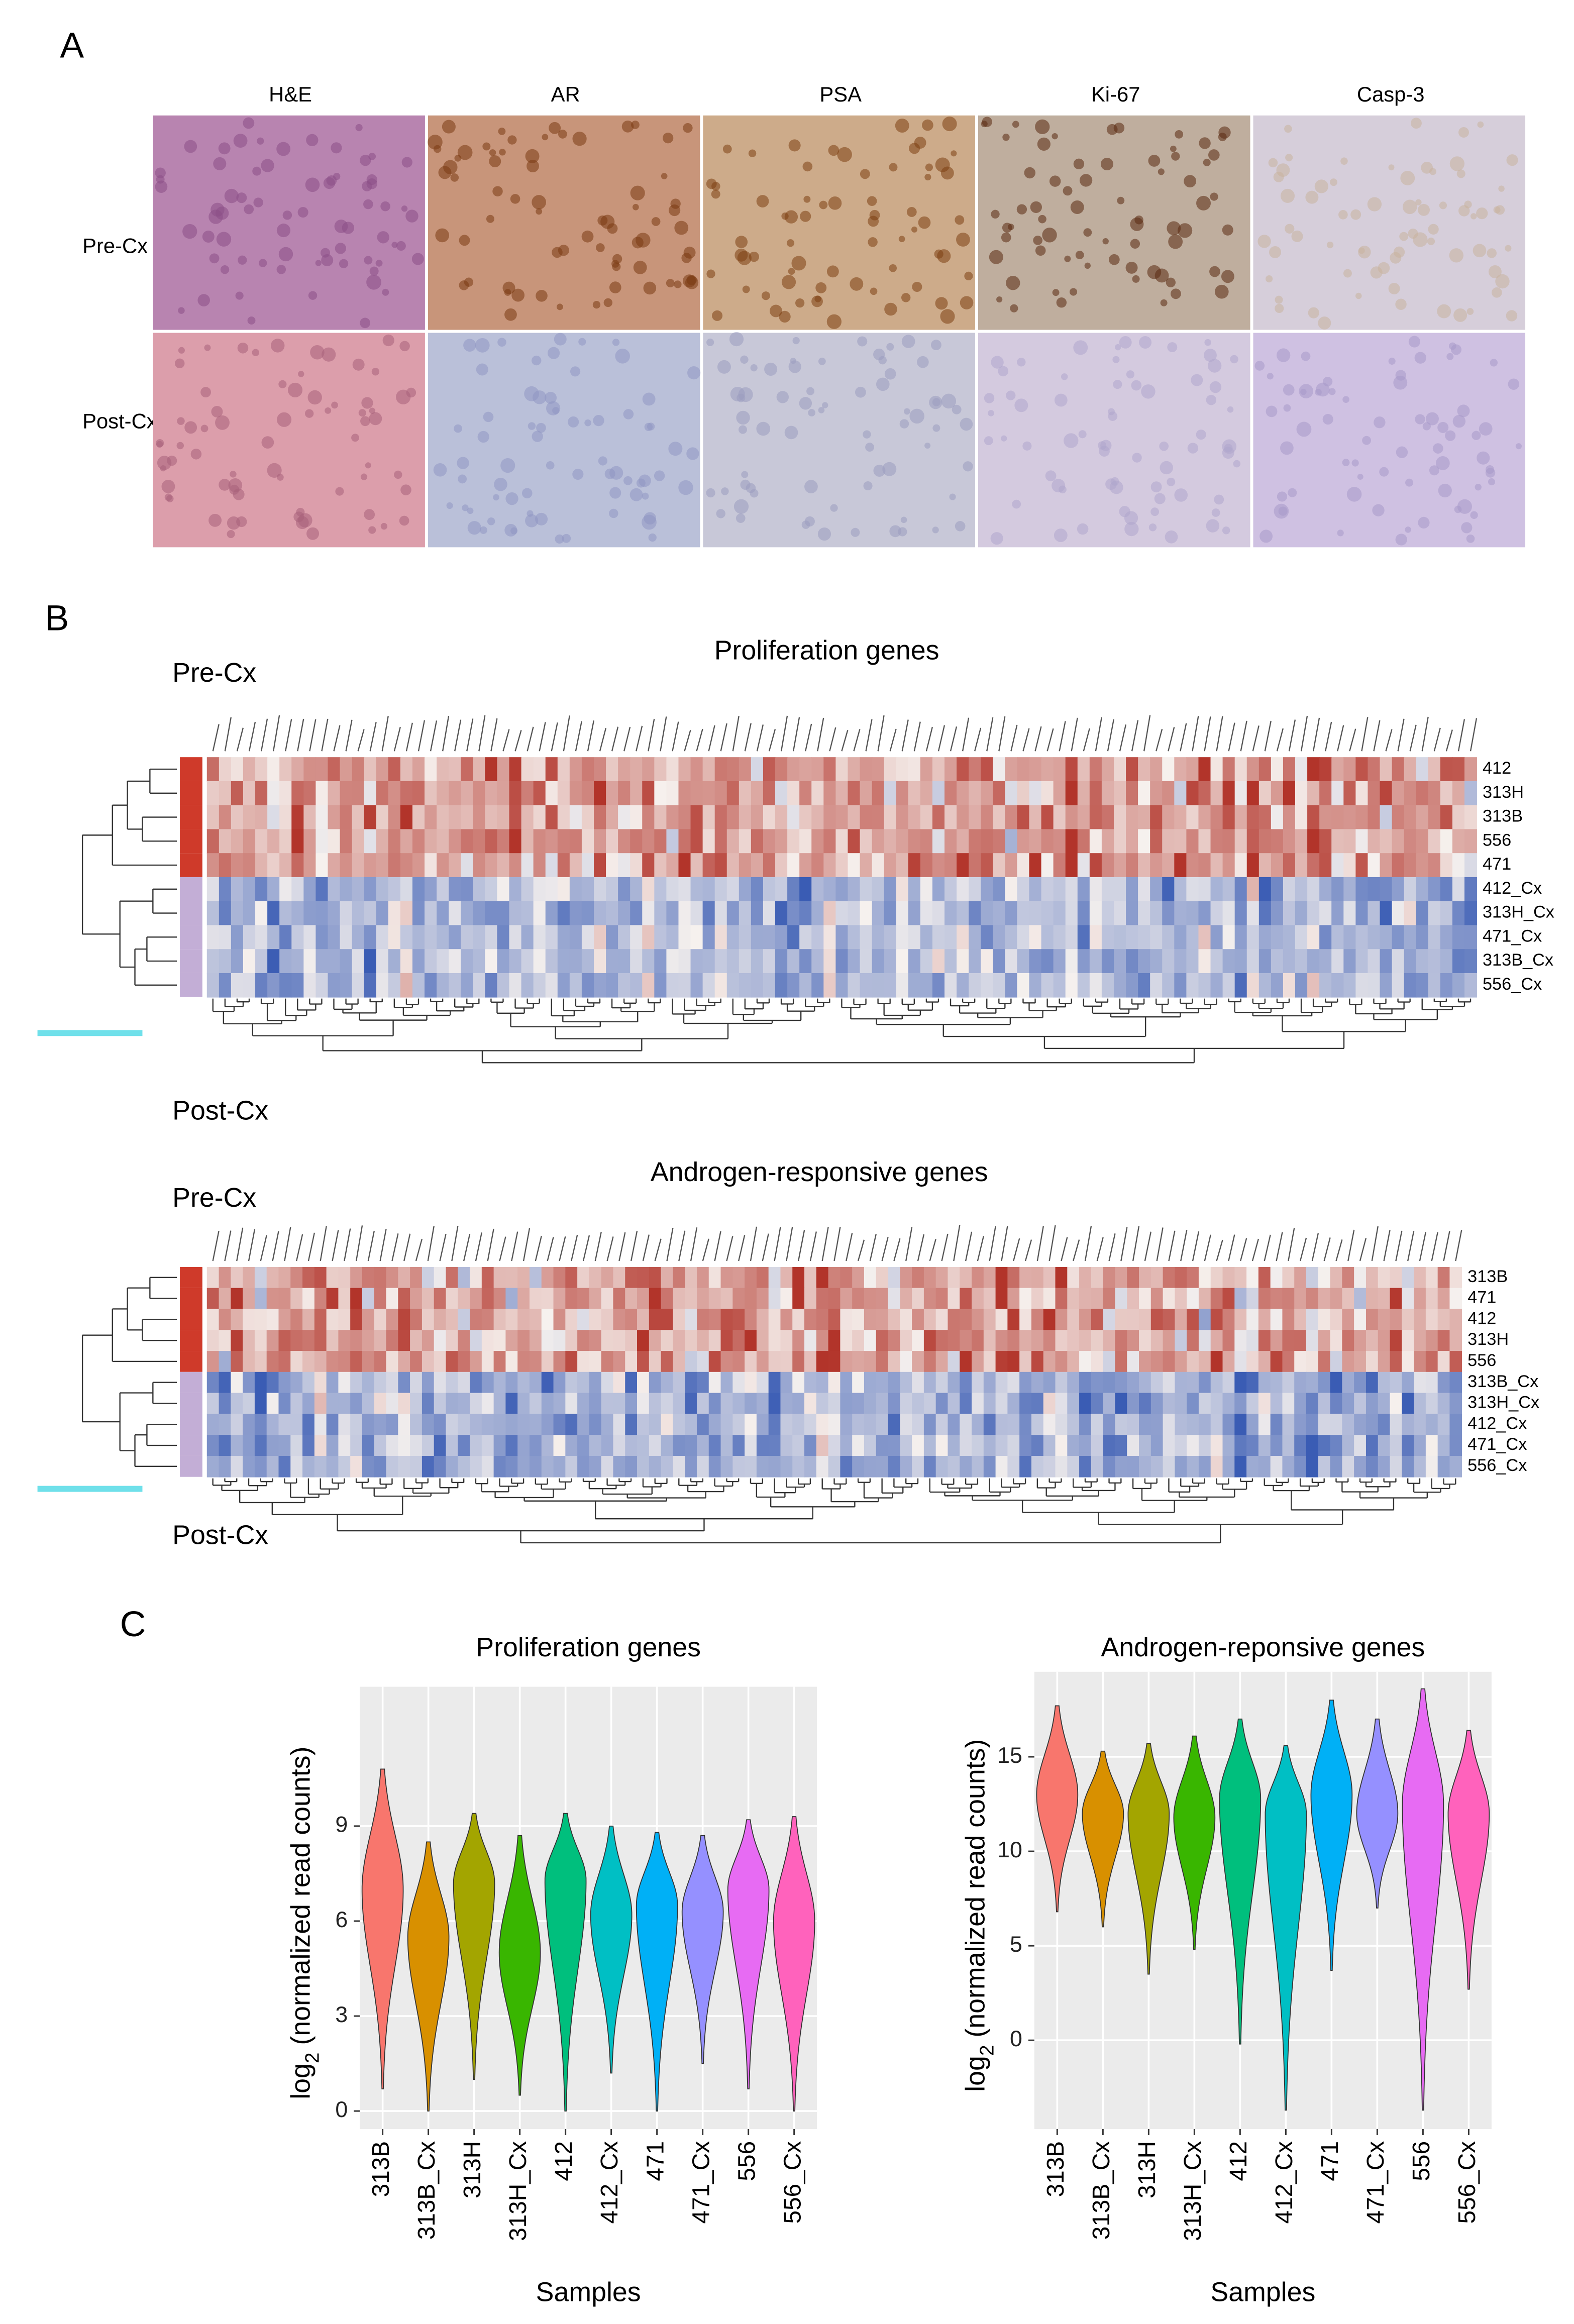 The width and height of the screenshot is (1574, 2324). I want to click on row-label: 313B_Cx, so click(1502, 1381).